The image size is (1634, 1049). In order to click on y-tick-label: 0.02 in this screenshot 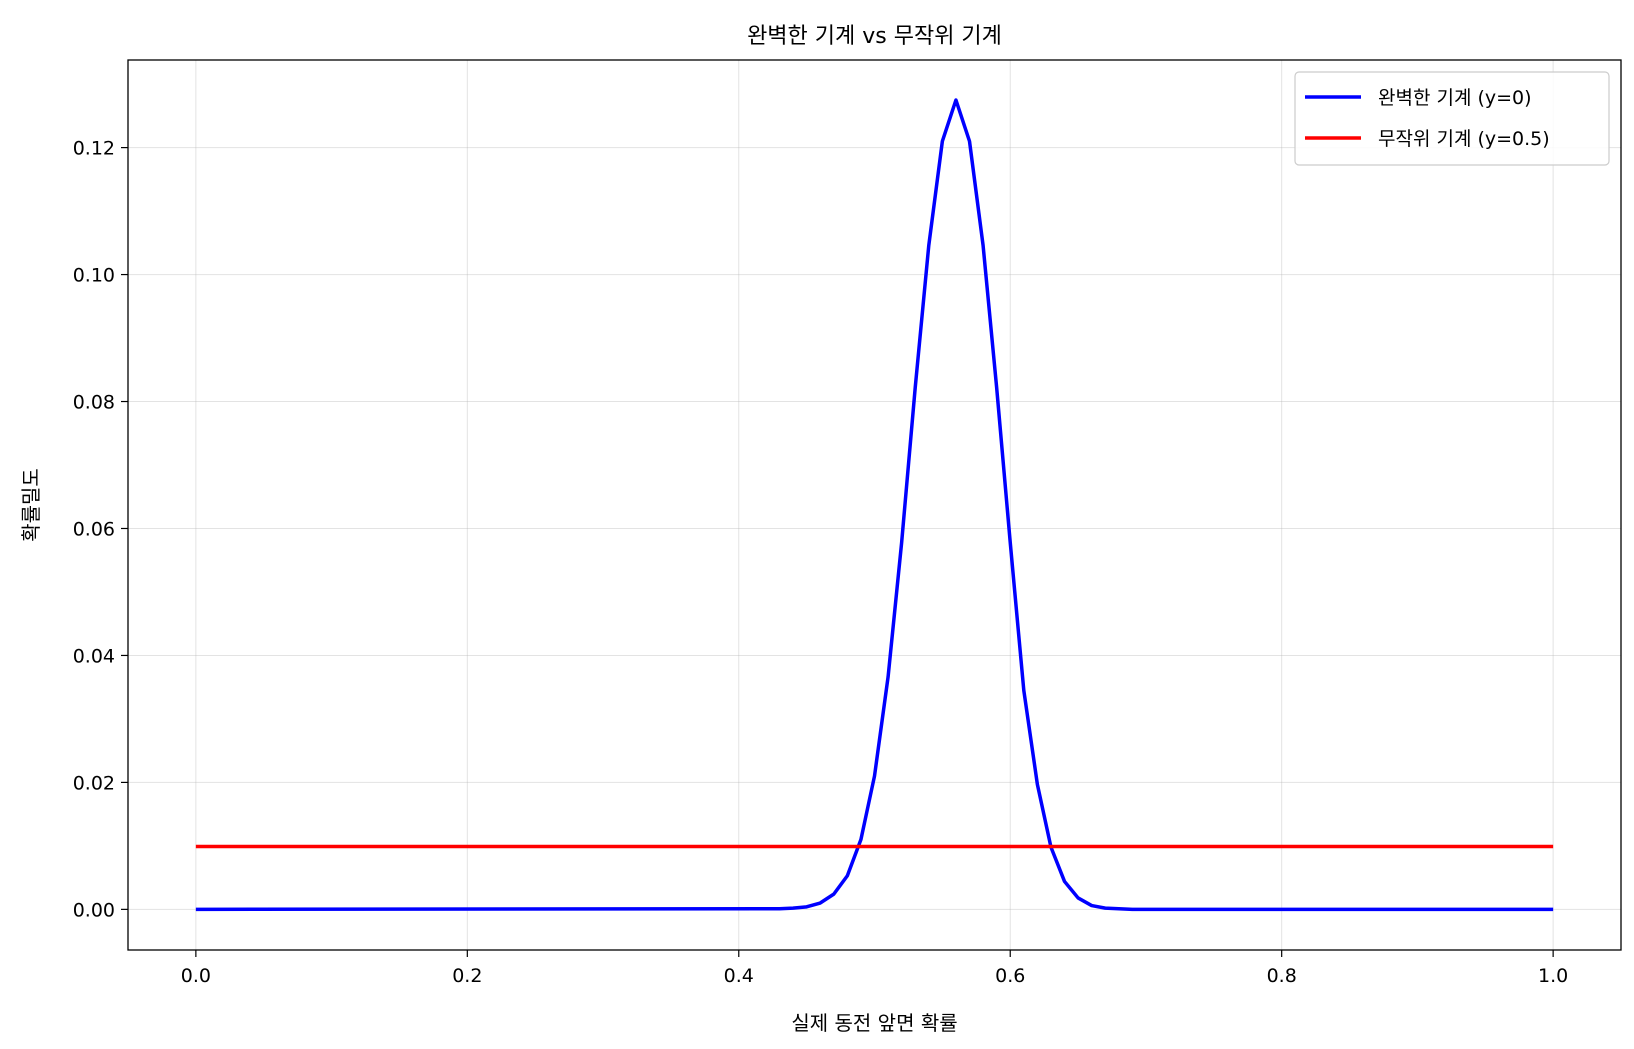, I will do `click(94, 783)`.